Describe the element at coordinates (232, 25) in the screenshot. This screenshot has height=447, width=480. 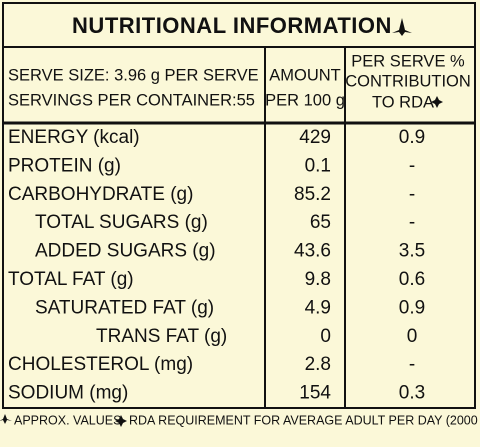
I see `title: NUTRITIONAL INFORMATION` at that location.